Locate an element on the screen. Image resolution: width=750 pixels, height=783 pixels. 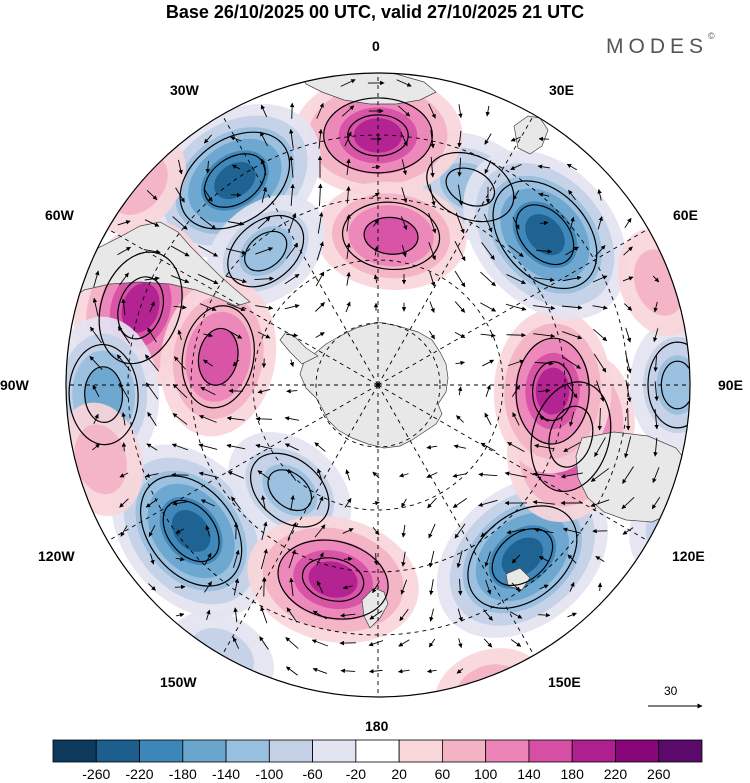
colorbar-label: -100 is located at coordinates (269, 774).